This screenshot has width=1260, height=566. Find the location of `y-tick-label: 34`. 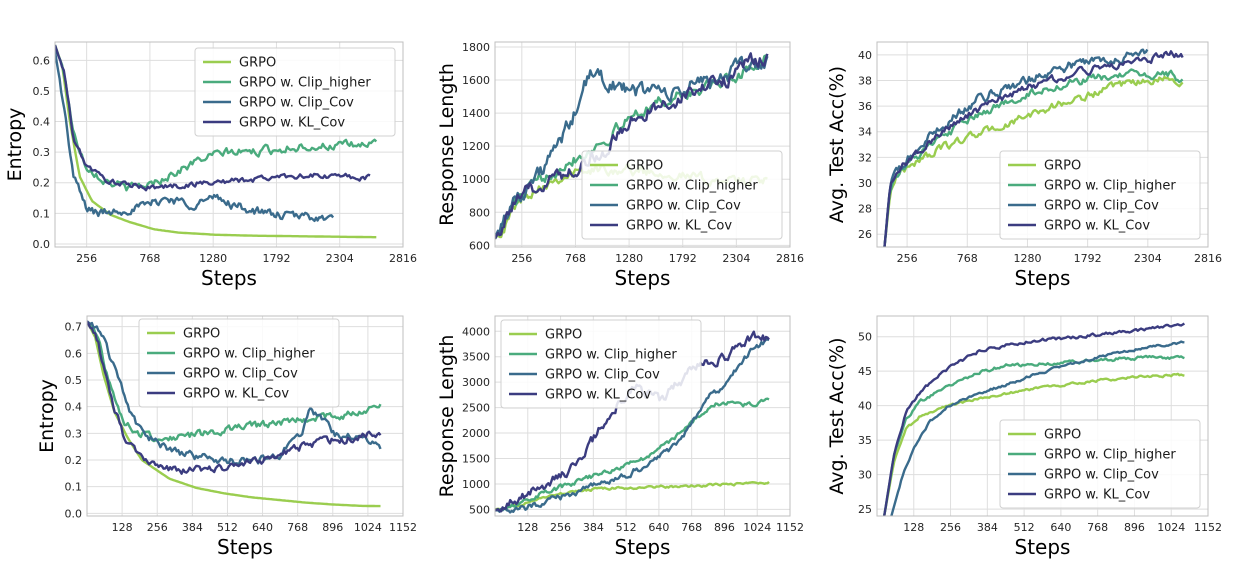

y-tick-label: 34 is located at coordinates (865, 132).